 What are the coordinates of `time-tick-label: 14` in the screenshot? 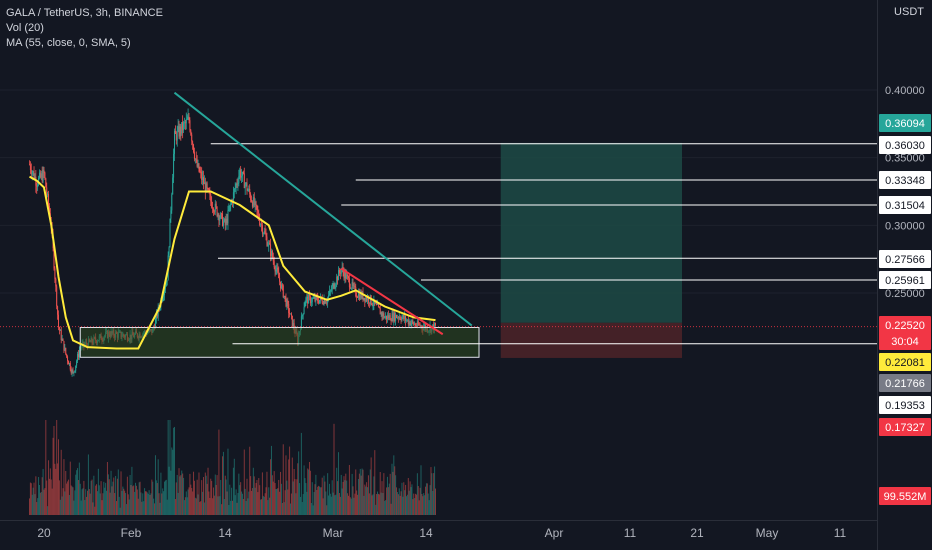 It's located at (225, 533).